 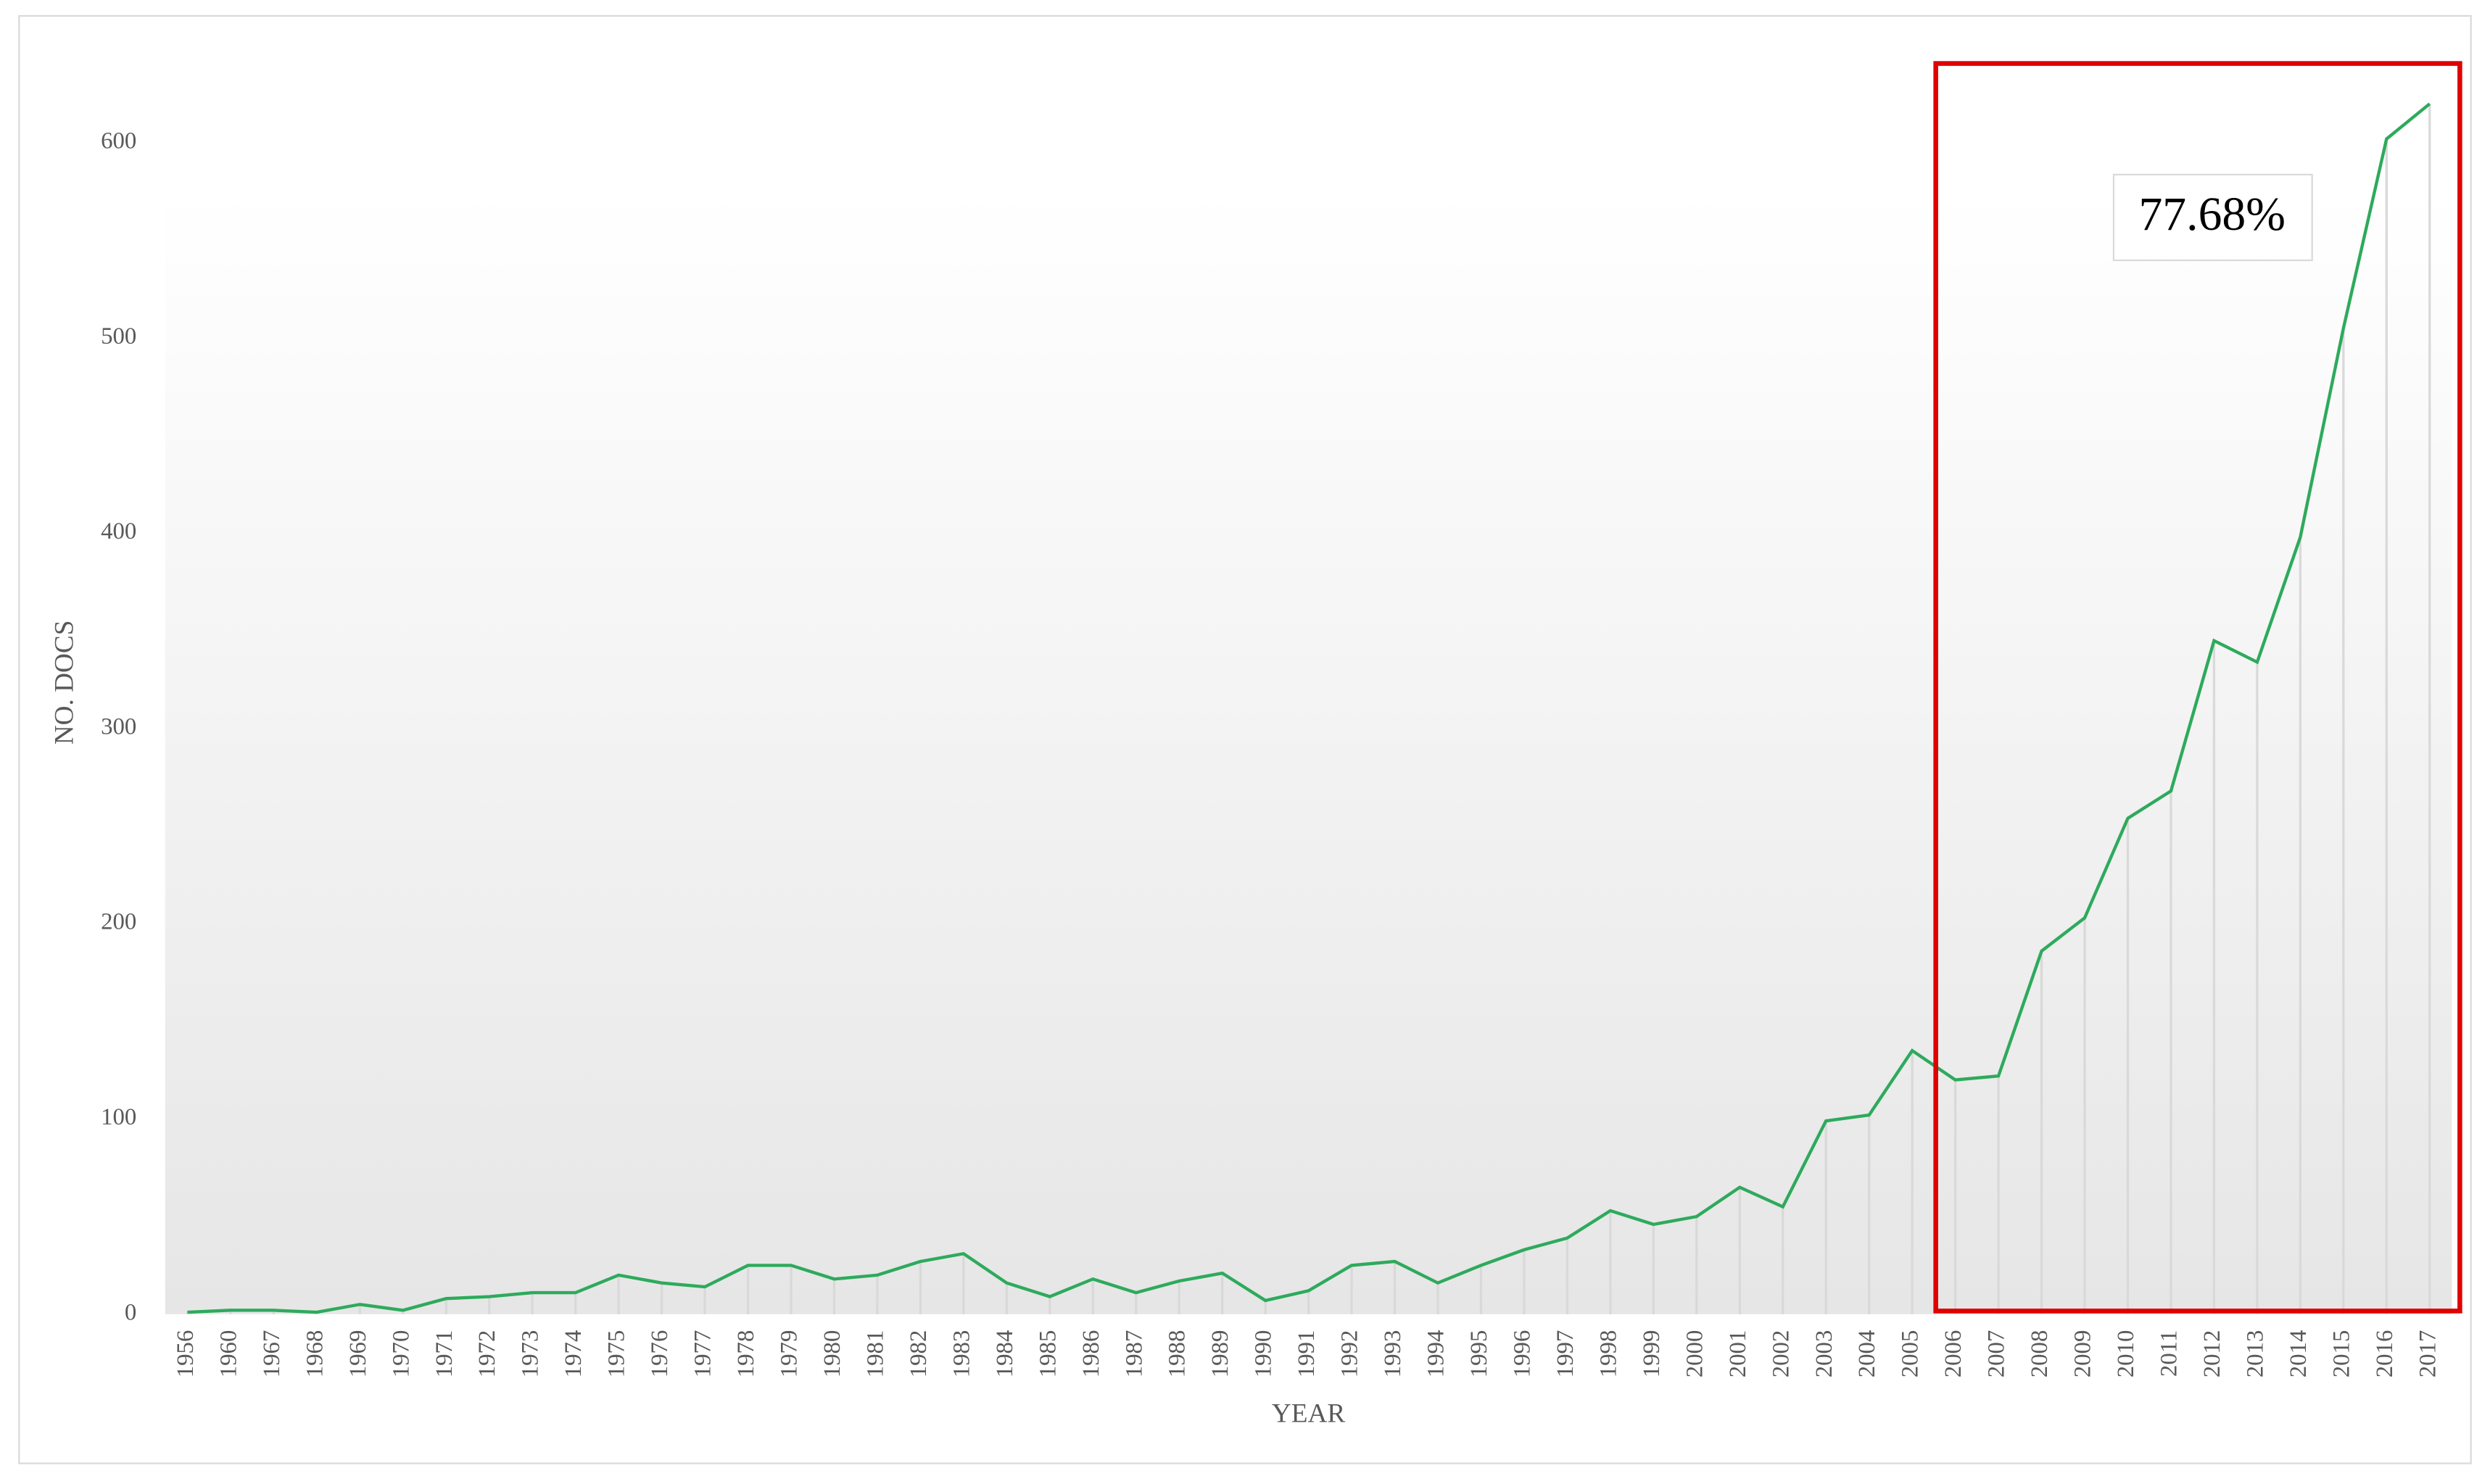 What do you see at coordinates (1652, 1354) in the screenshot?
I see `x-tick-label: 1999` at bounding box center [1652, 1354].